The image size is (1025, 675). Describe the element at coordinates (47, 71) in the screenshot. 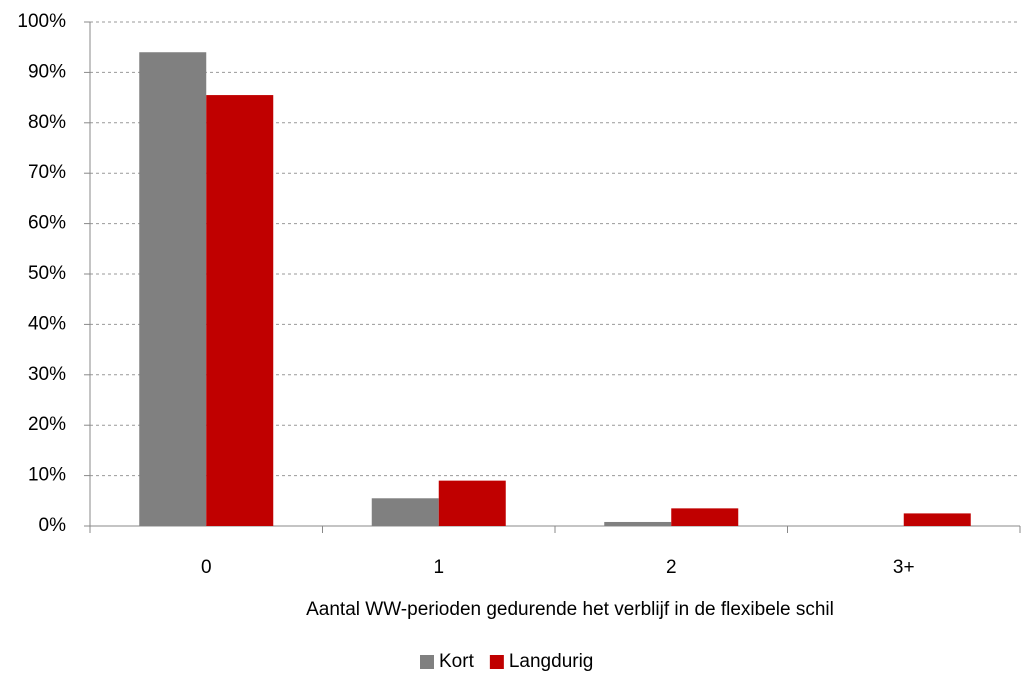

I see `y-tick-label: 90%` at that location.